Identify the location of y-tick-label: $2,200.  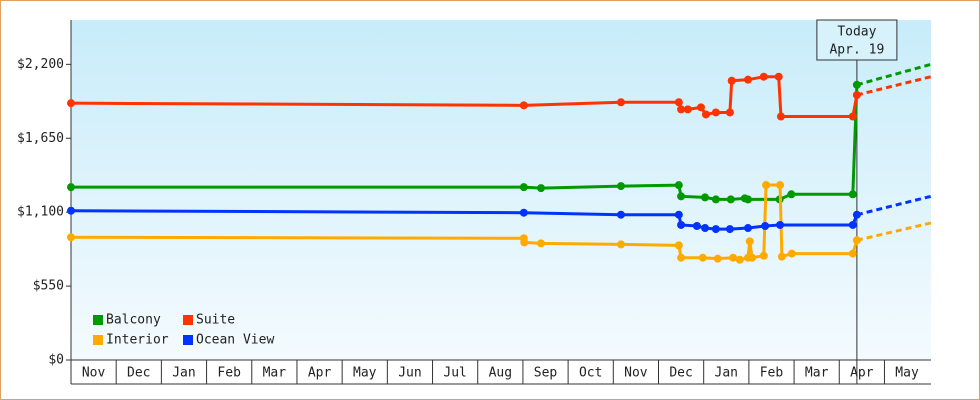
(40, 64).